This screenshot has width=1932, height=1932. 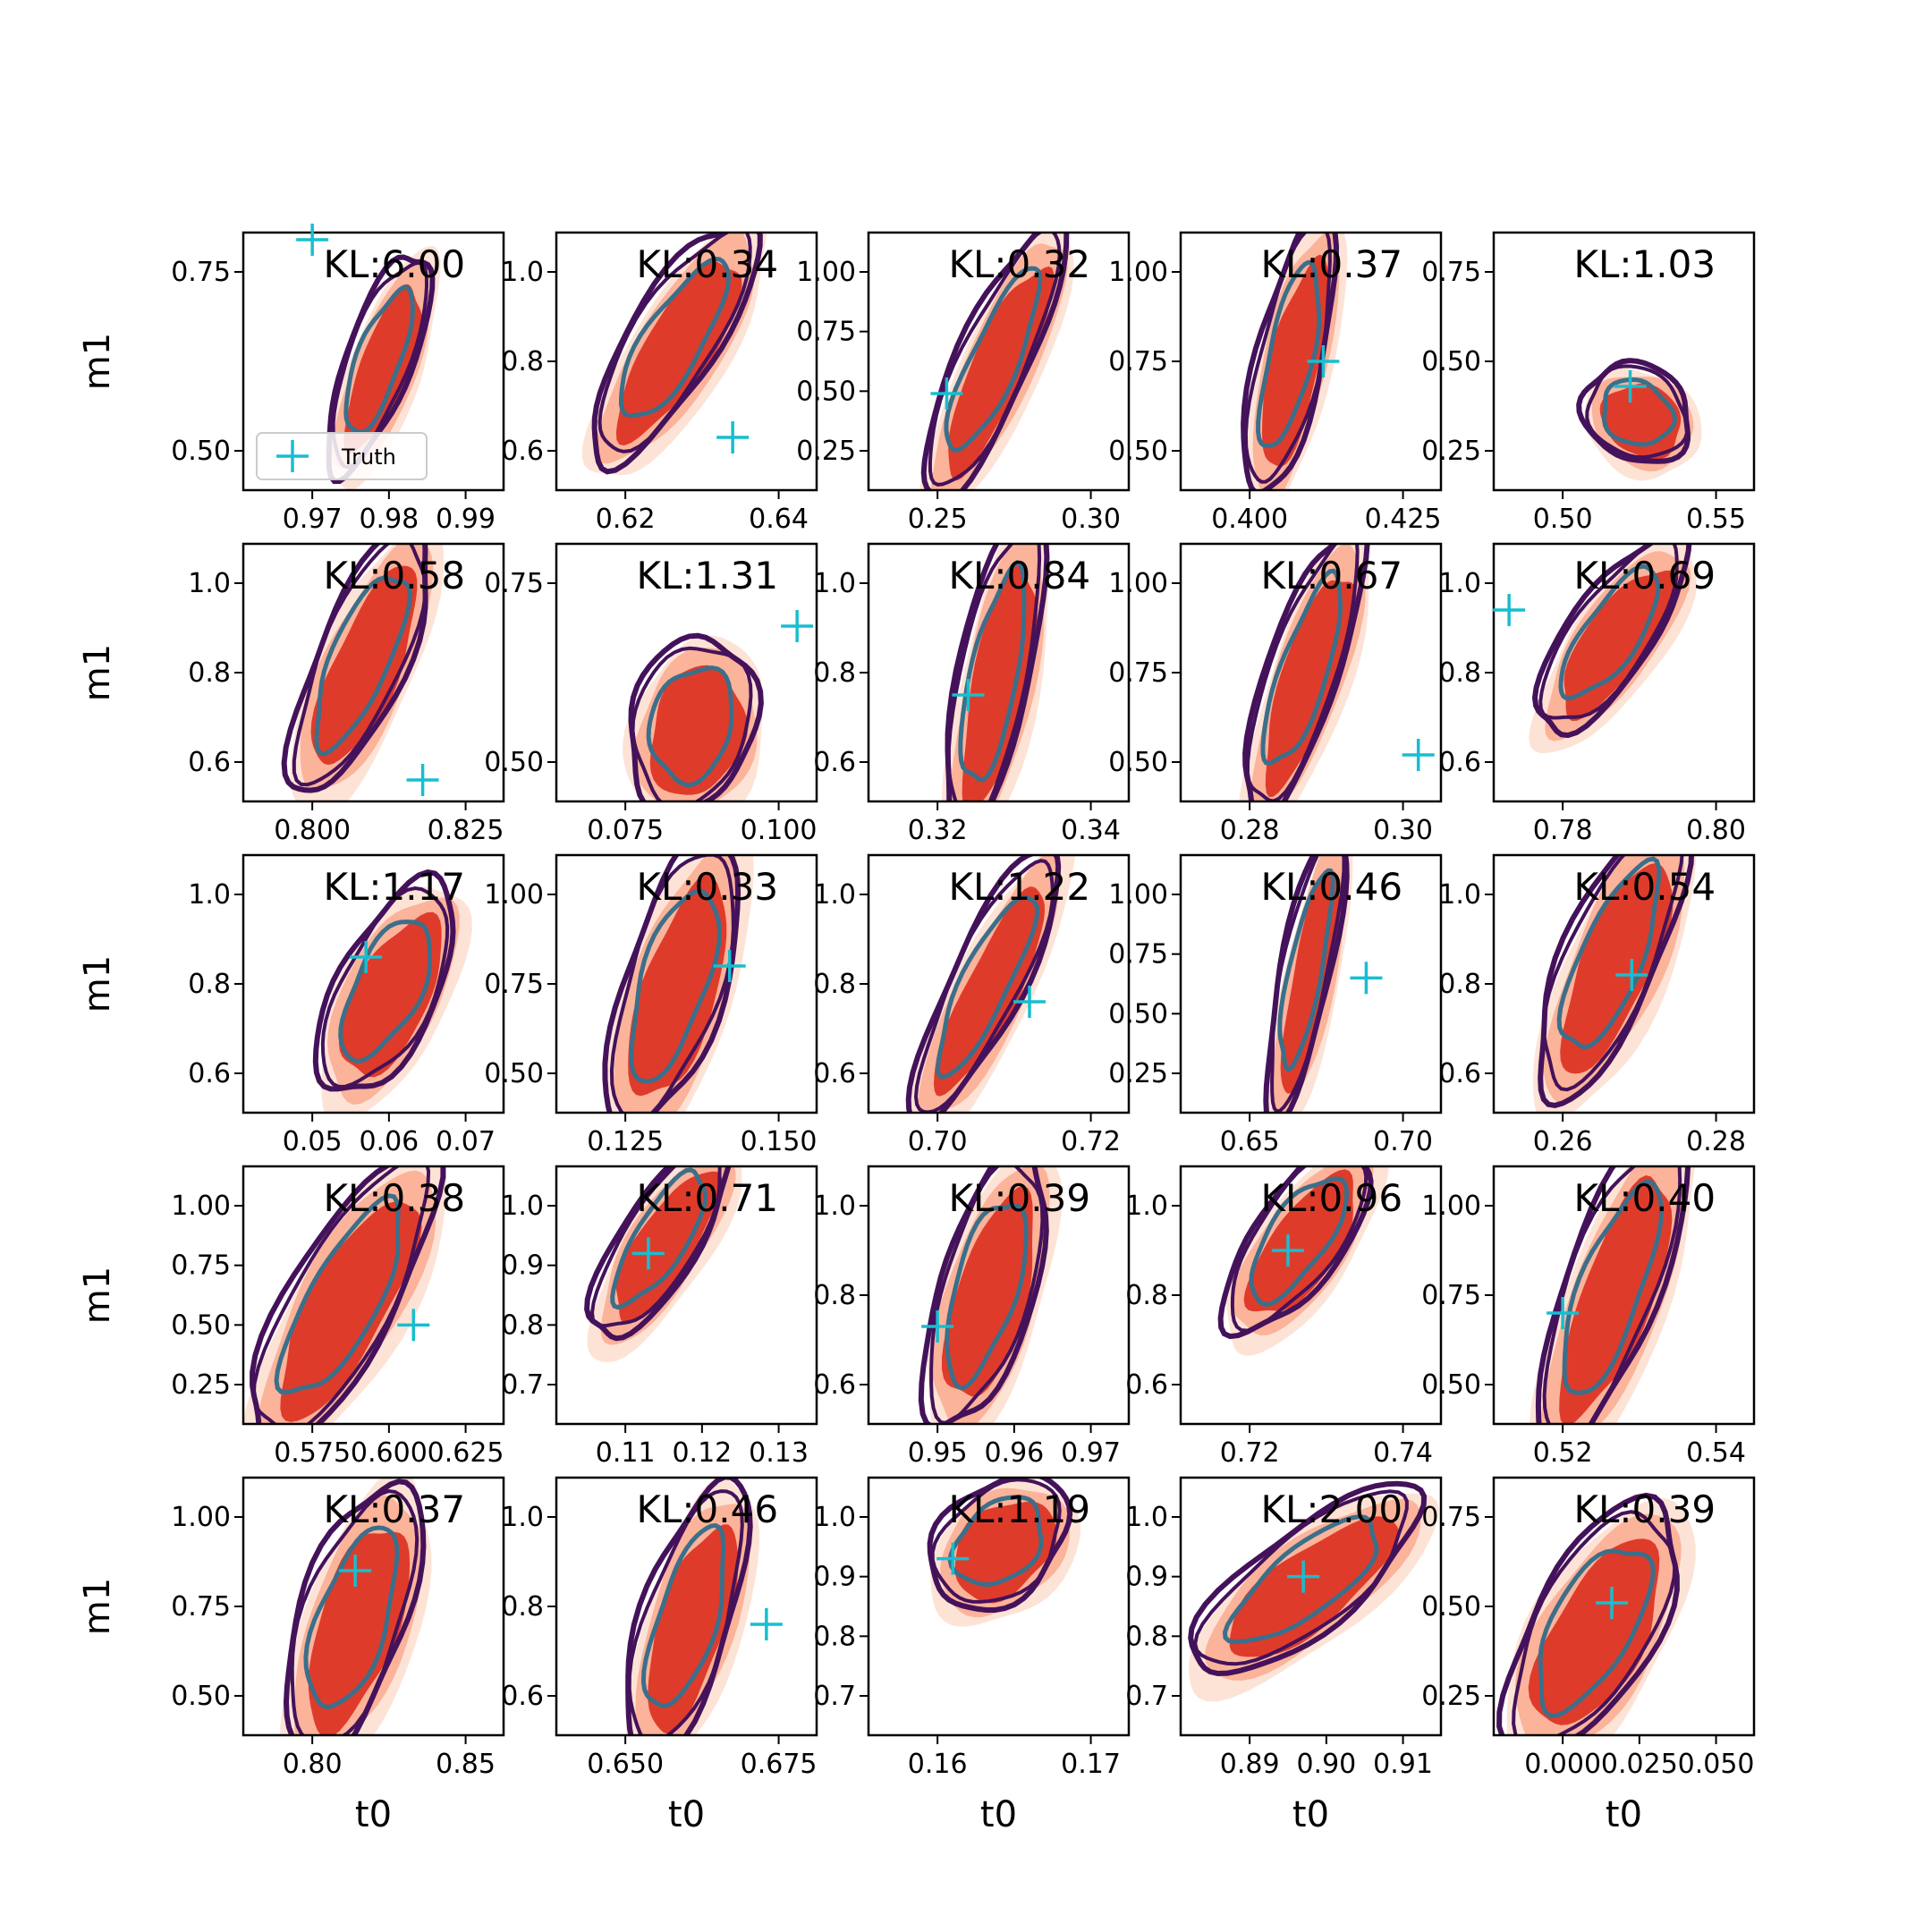 I want to click on x-tick-label: 0.98, so click(x=389, y=519).